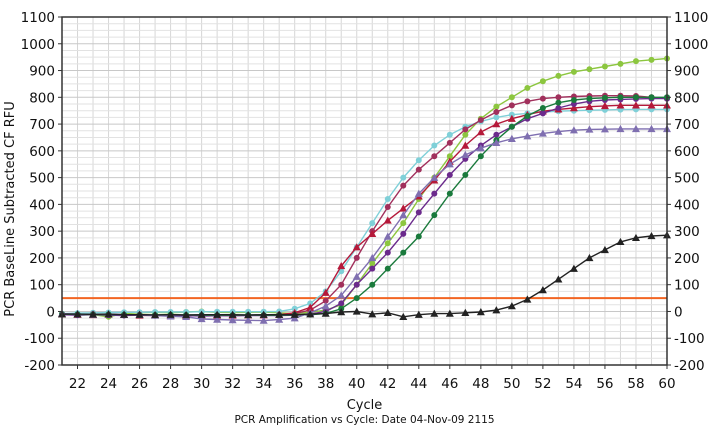 Image resolution: width=714 pixels, height=425 pixels. Describe the element at coordinates (42, 98) in the screenshot. I see `y-tick-label-left: 800` at that location.